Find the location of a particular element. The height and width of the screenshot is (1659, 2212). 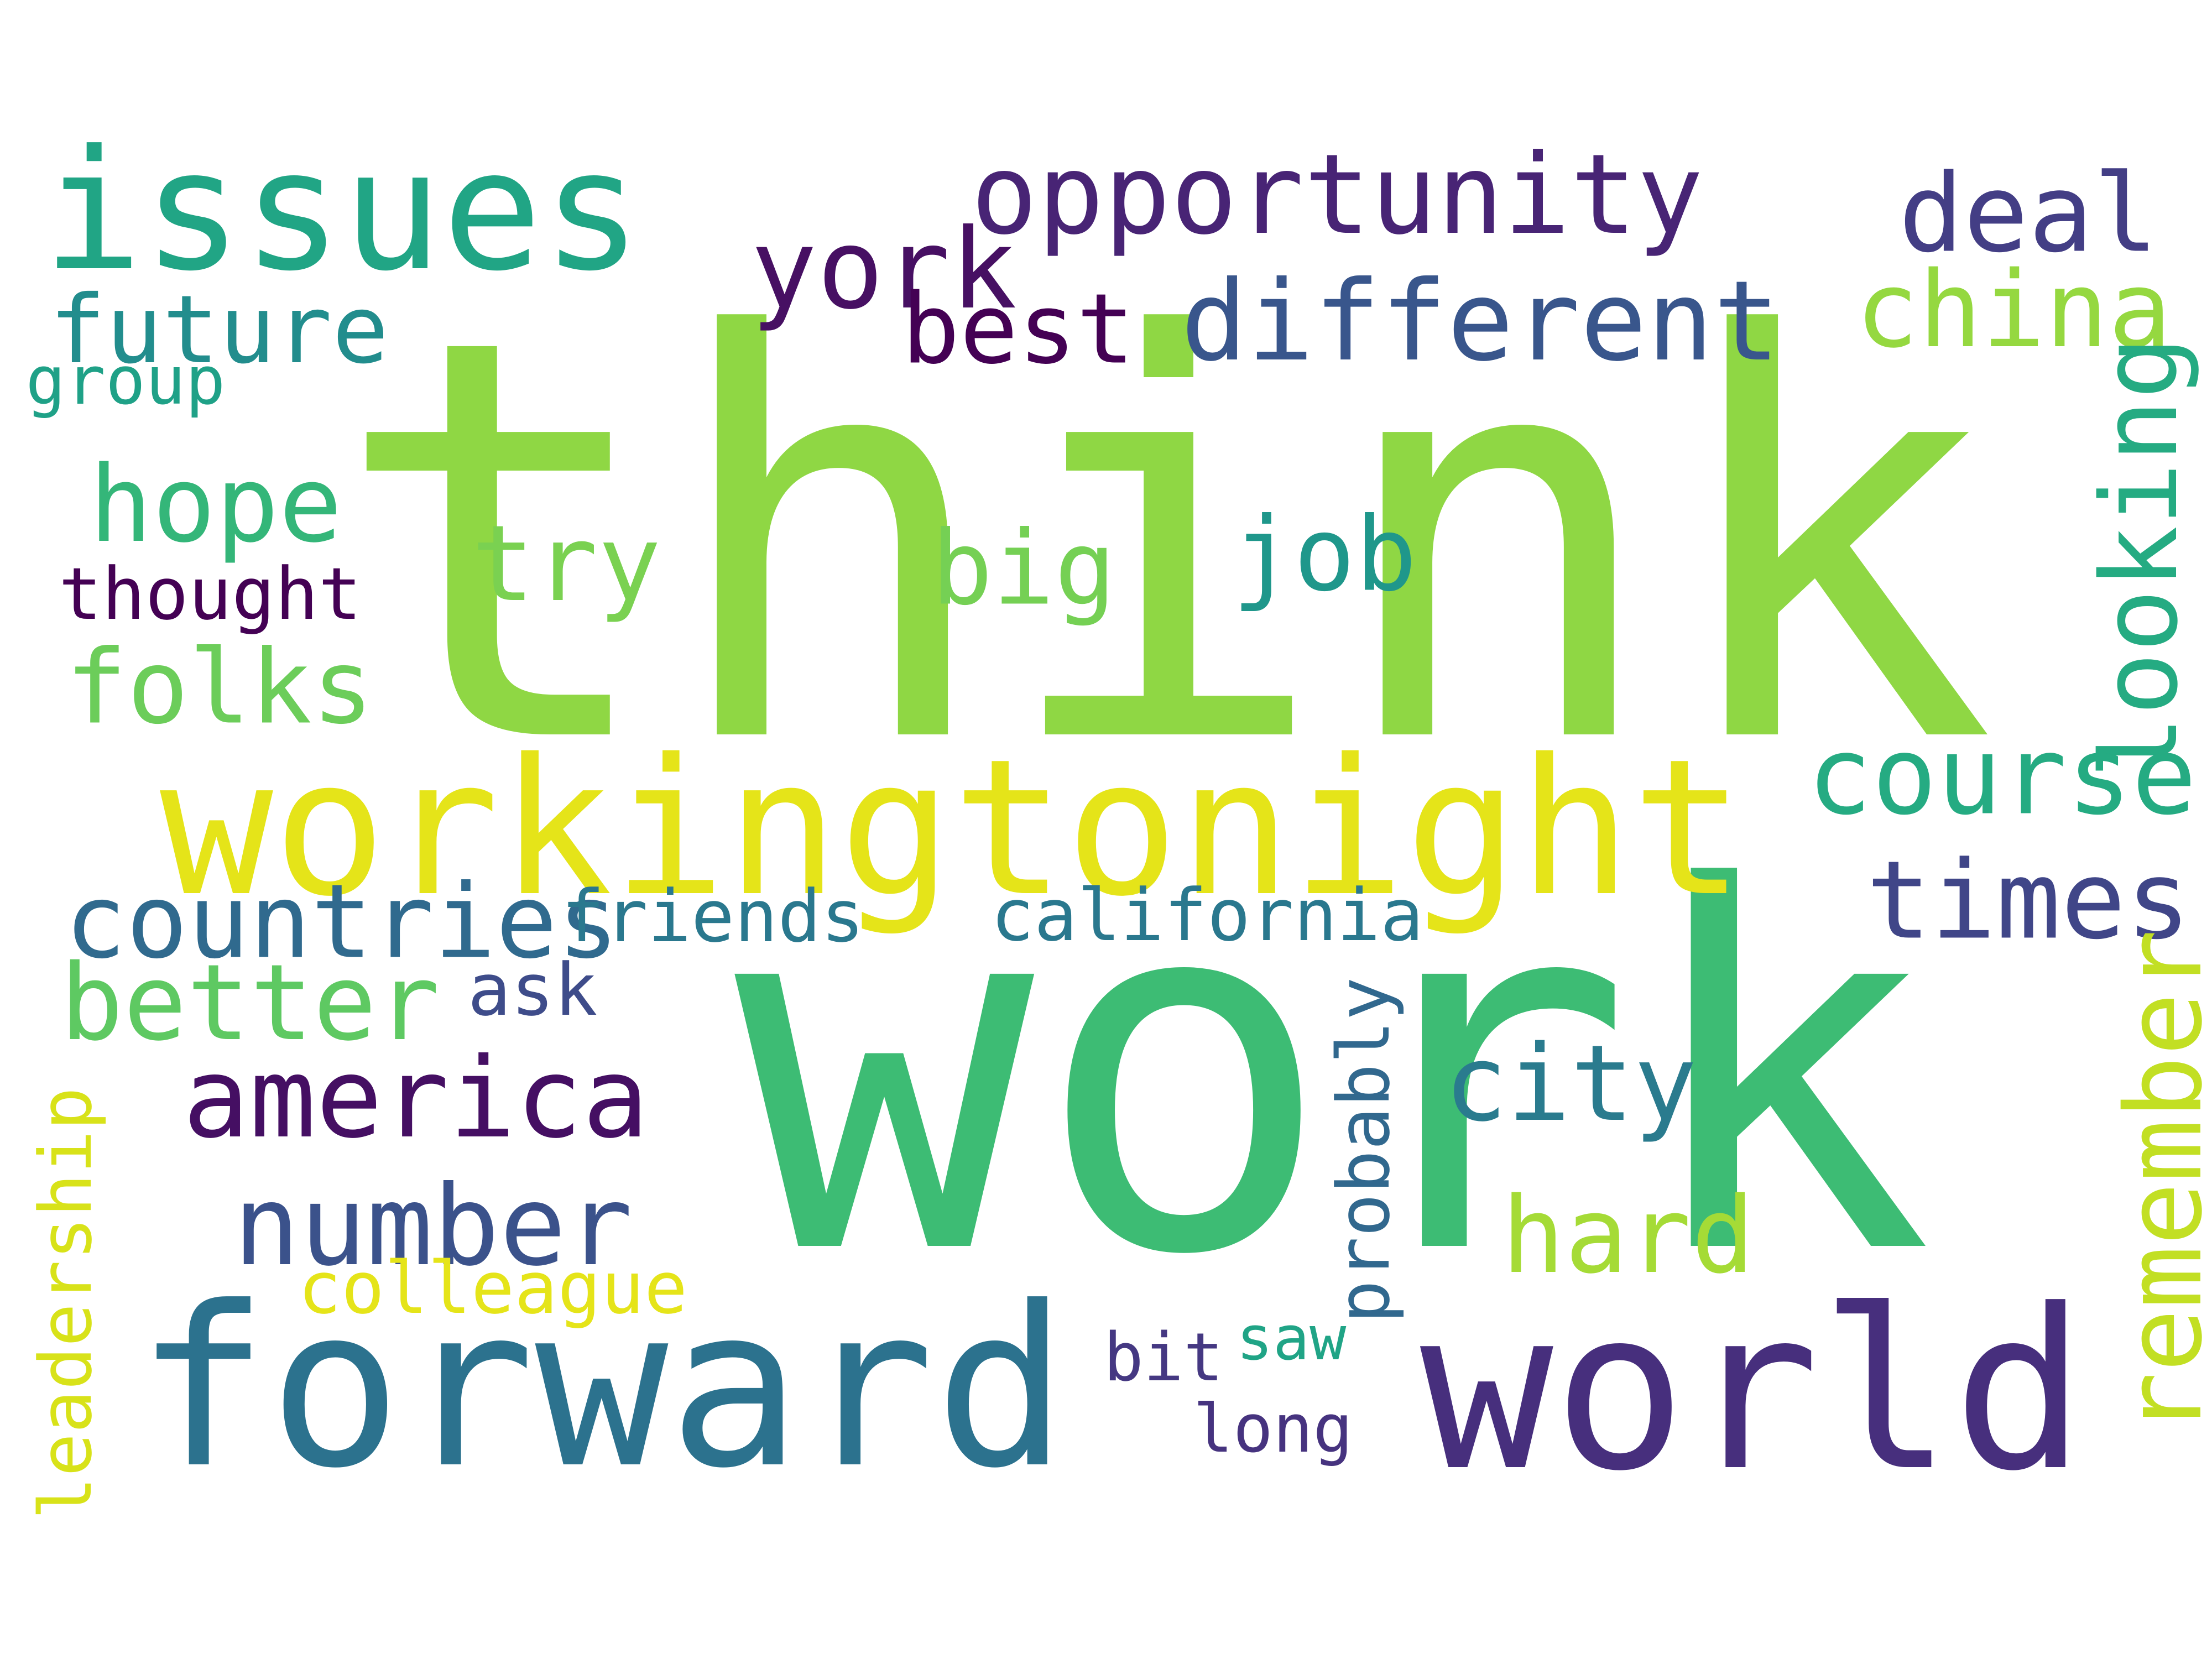

word-china: china is located at coordinates (2014, 310).